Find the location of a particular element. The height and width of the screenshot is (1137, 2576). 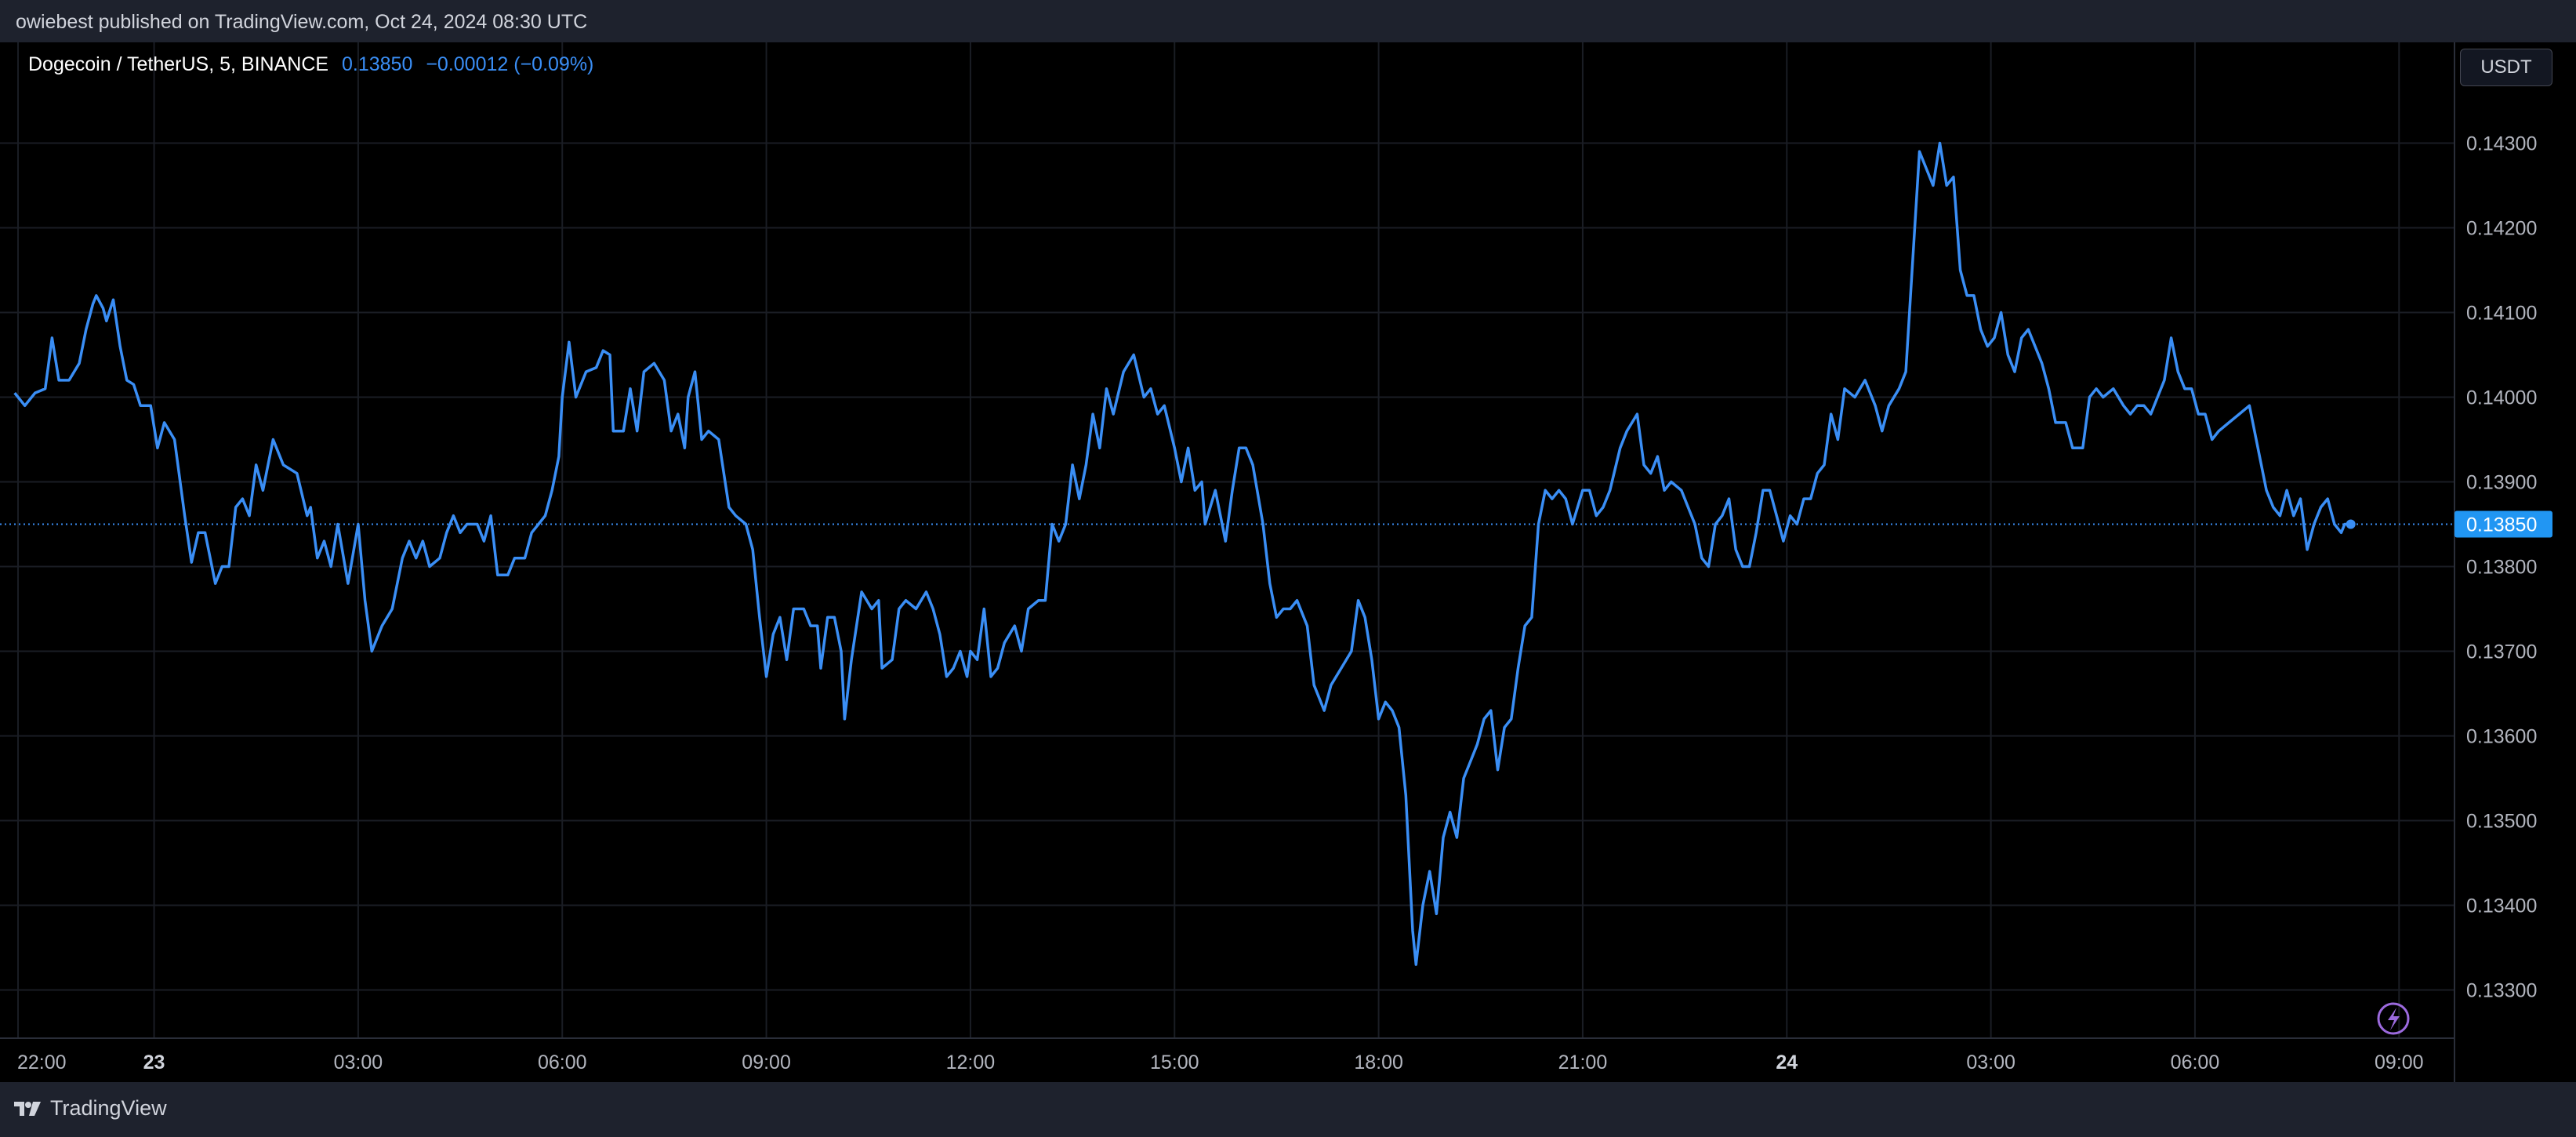

footer: TradingView is located at coordinates (1288, 1109).